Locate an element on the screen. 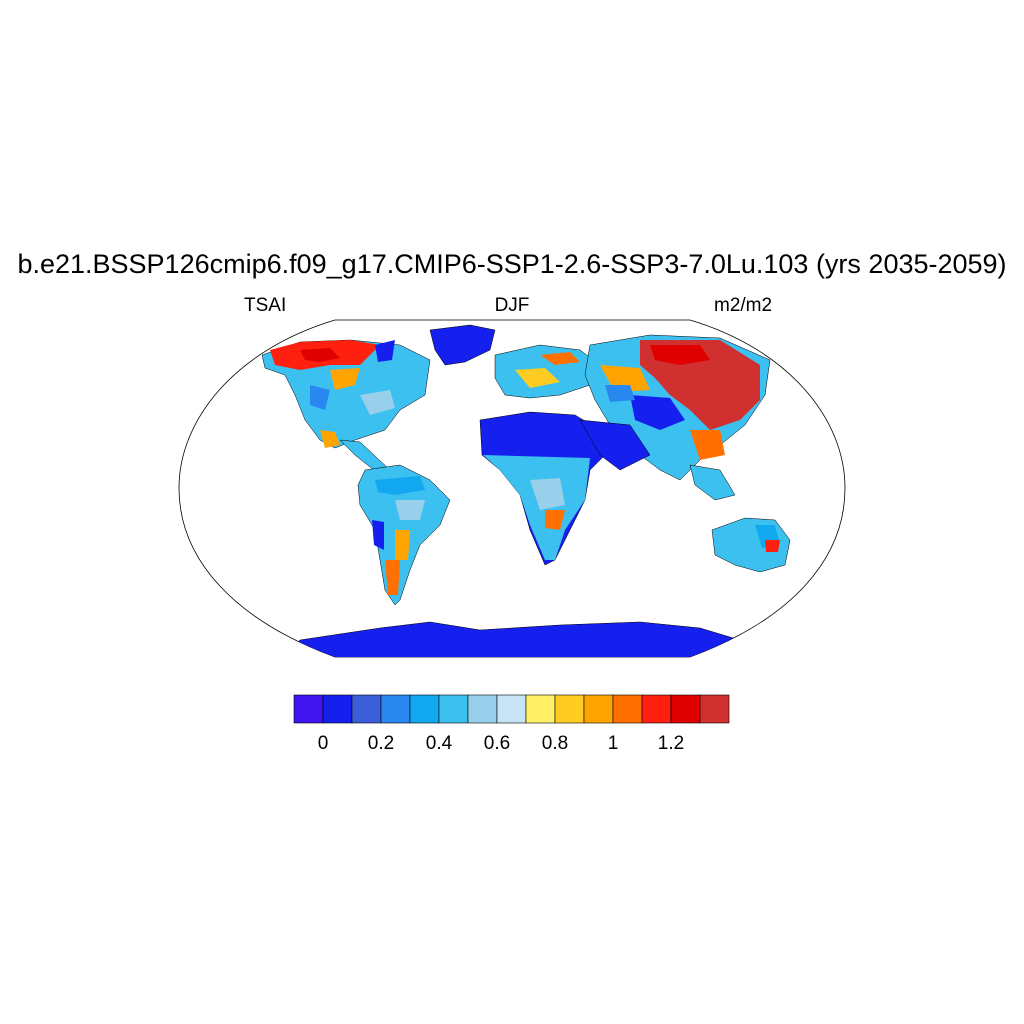 The width and height of the screenshot is (1024, 1024). season-label: DJF is located at coordinates (512, 305).